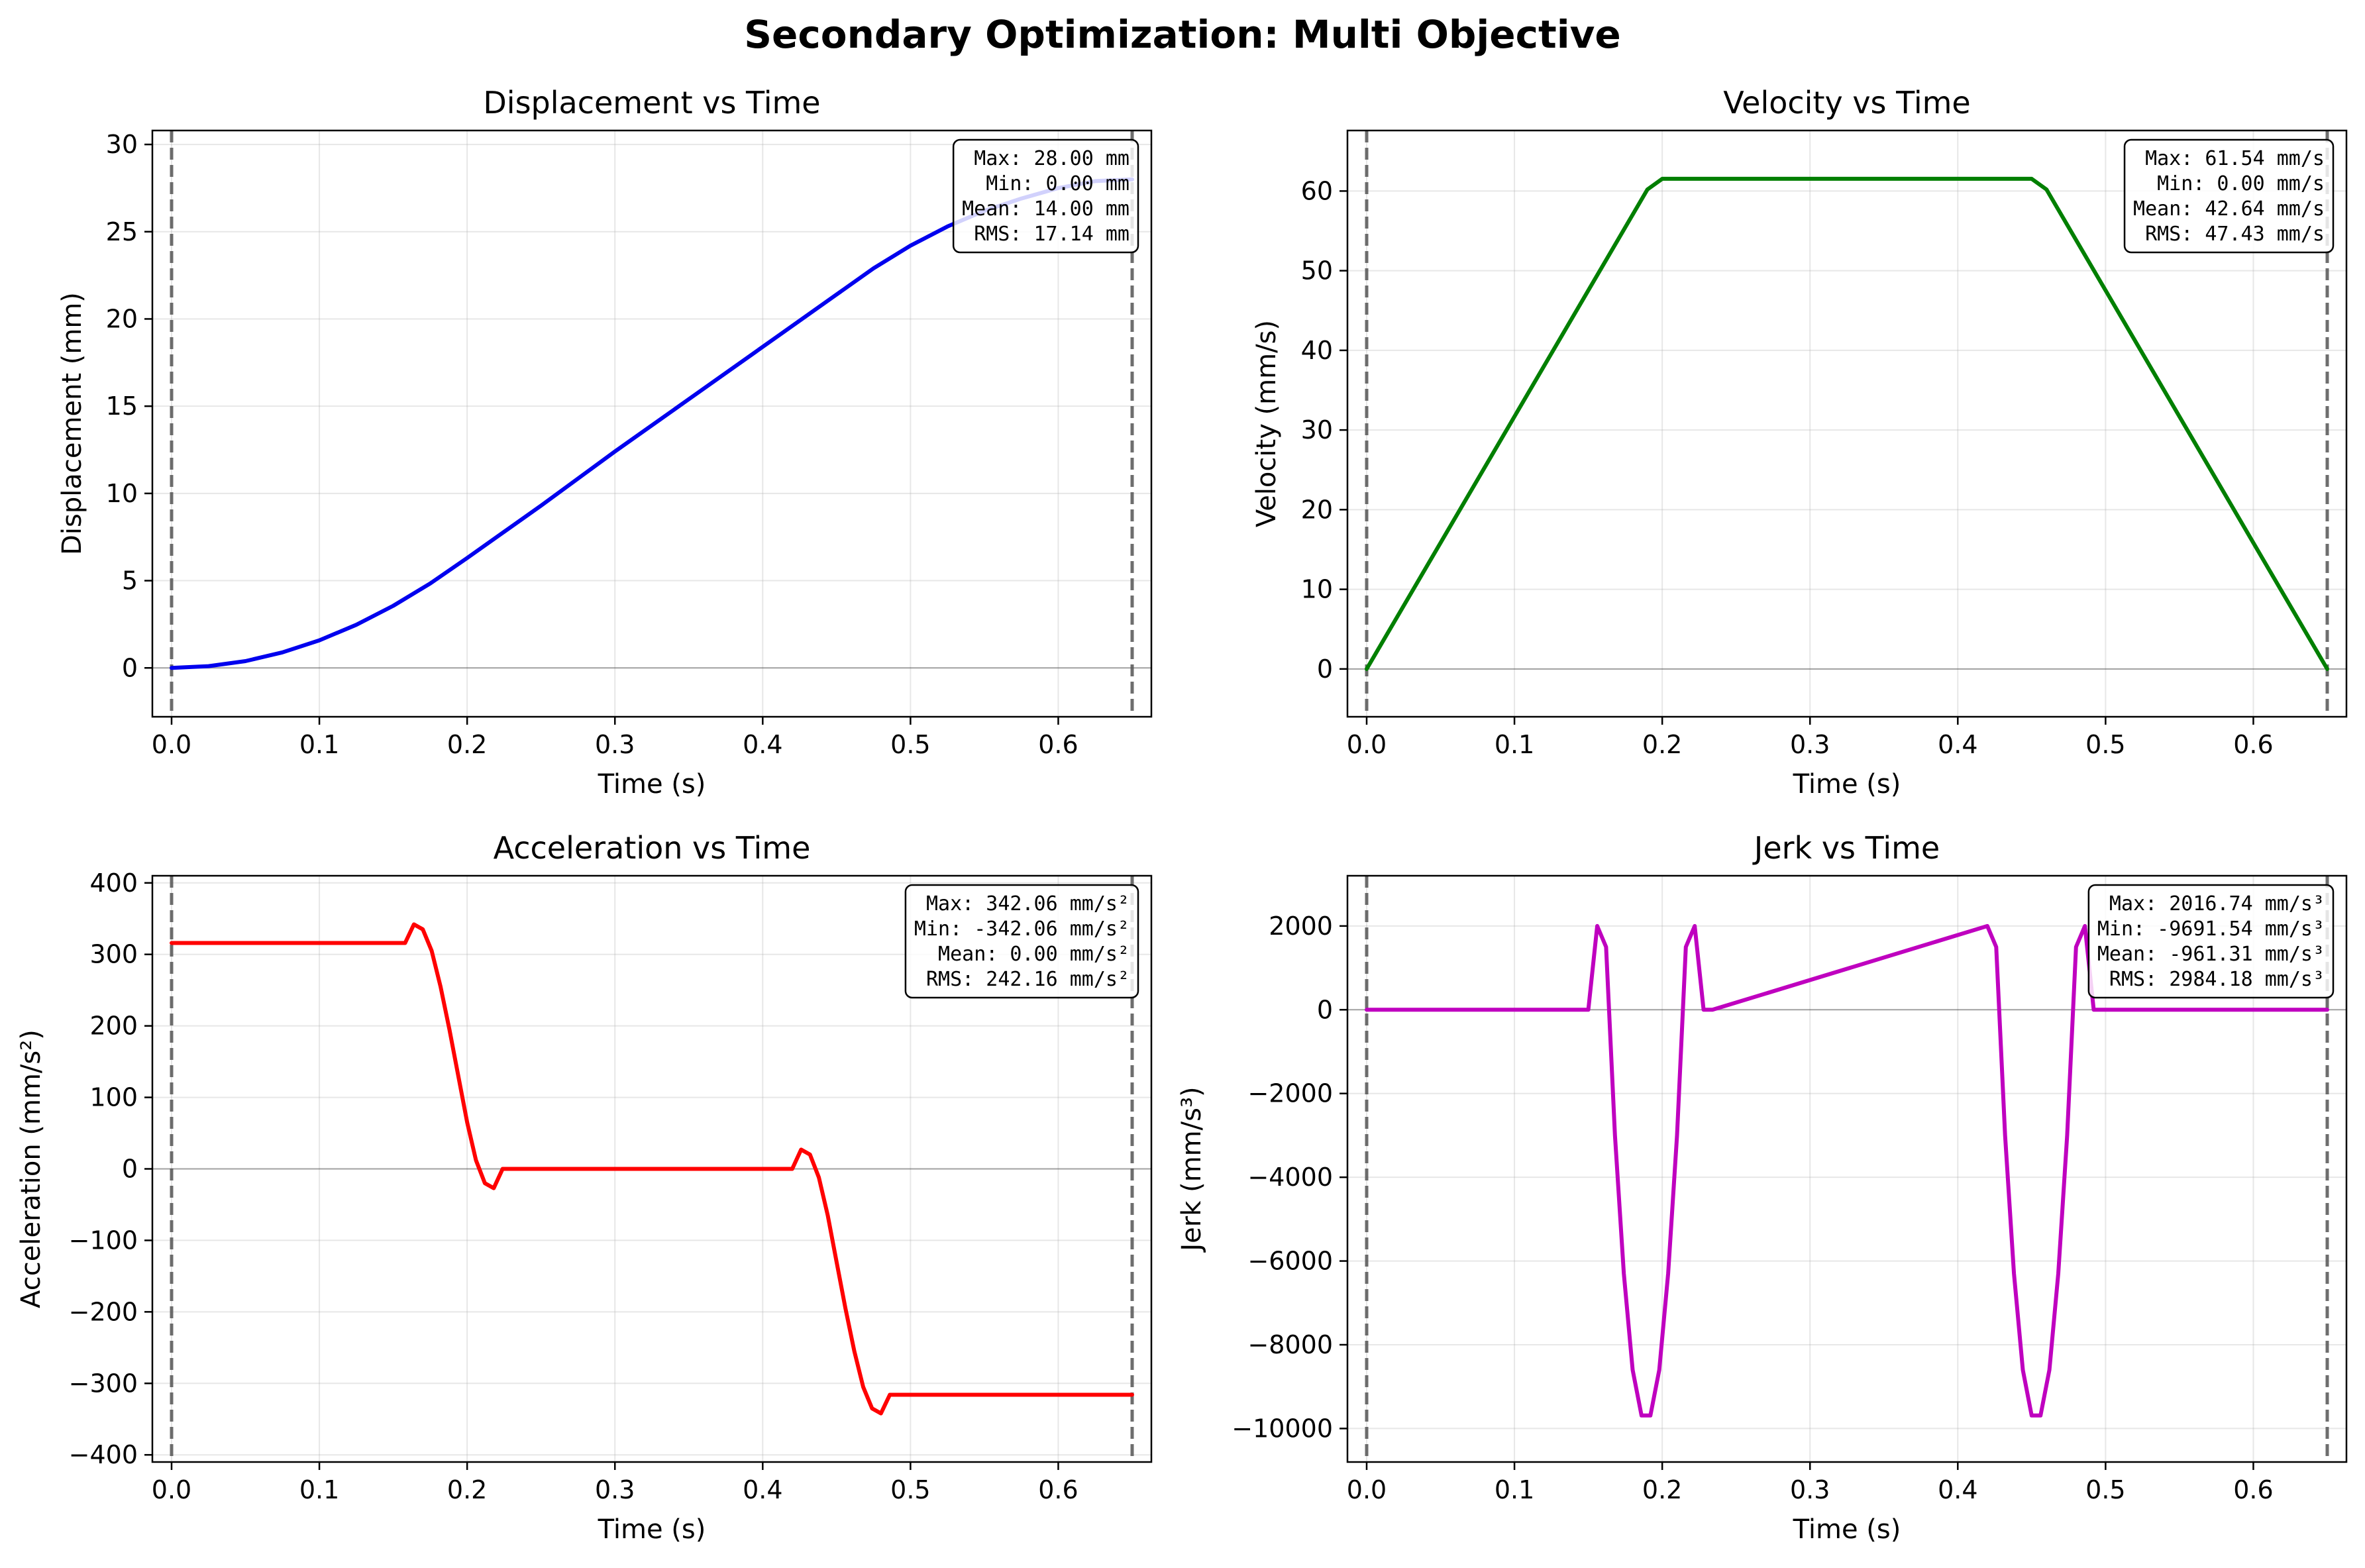  Describe the element at coordinates (72, 423) in the screenshot. I see `y-axis-label: Displacement (mm)` at that location.